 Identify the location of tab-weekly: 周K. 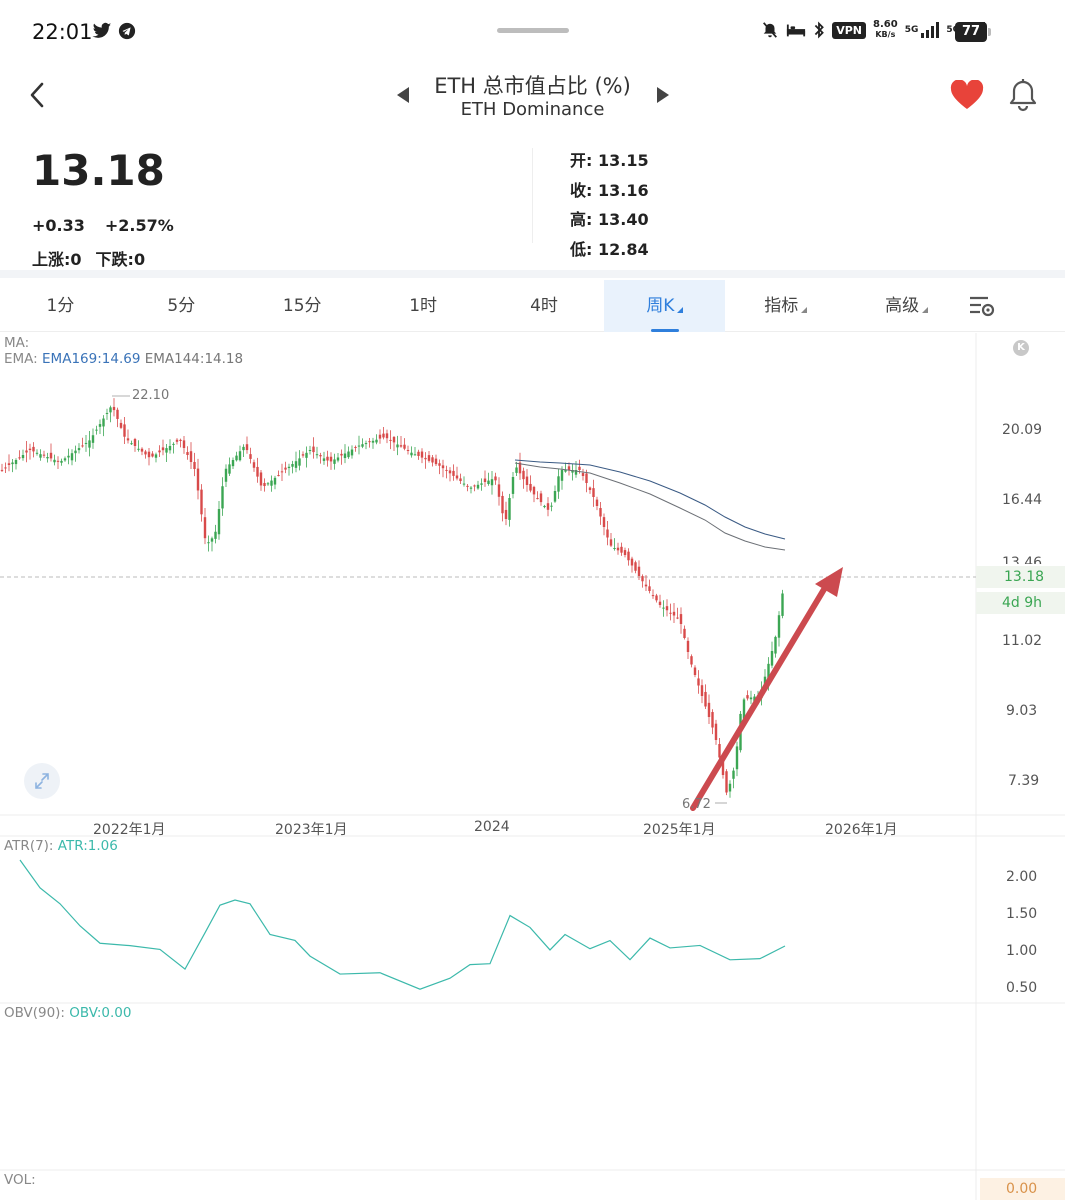
(665, 306).